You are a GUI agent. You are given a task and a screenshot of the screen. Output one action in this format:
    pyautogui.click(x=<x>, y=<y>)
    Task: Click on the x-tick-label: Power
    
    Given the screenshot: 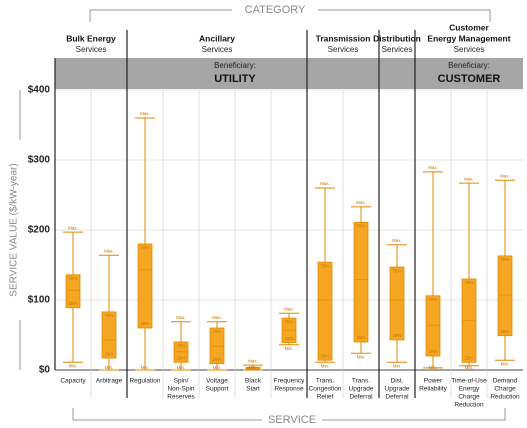 What is the action you would take?
    pyautogui.click(x=433, y=381)
    